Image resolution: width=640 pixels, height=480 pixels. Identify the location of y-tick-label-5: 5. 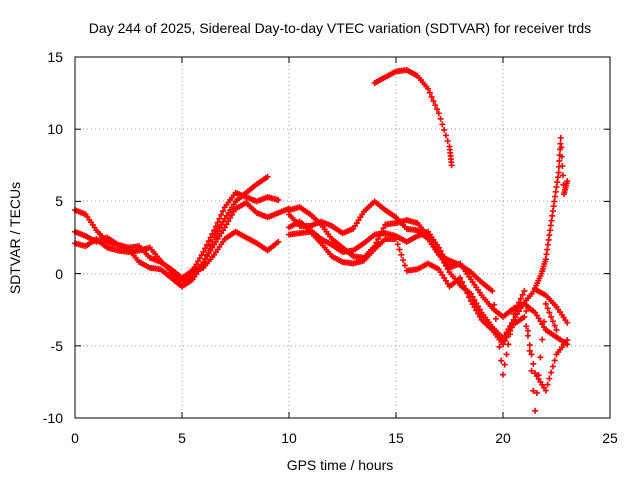
(59, 201).